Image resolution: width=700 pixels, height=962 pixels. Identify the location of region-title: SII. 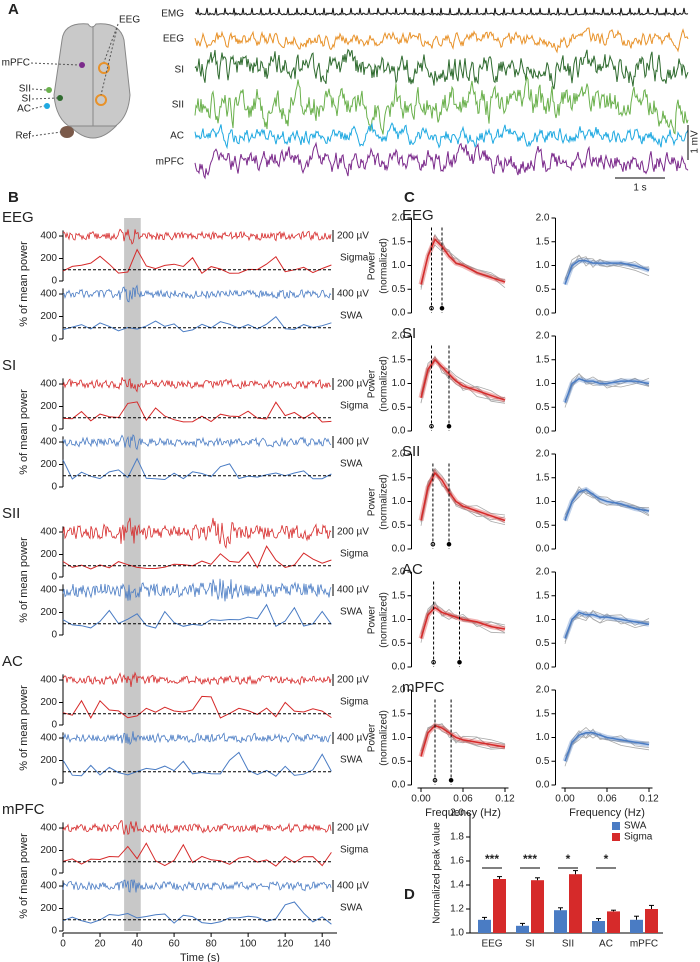
(11, 513).